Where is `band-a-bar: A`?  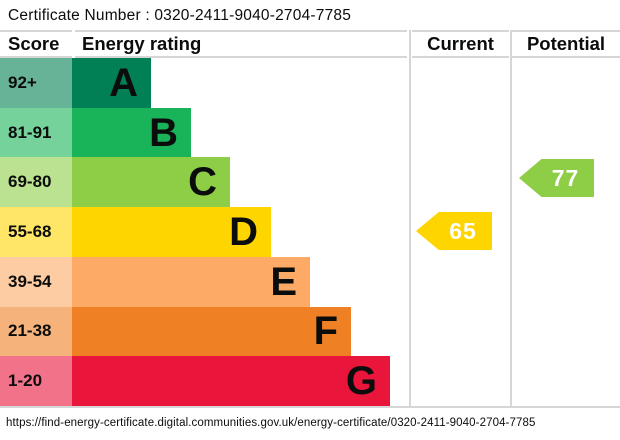
band-a-bar: A is located at coordinates (111, 83).